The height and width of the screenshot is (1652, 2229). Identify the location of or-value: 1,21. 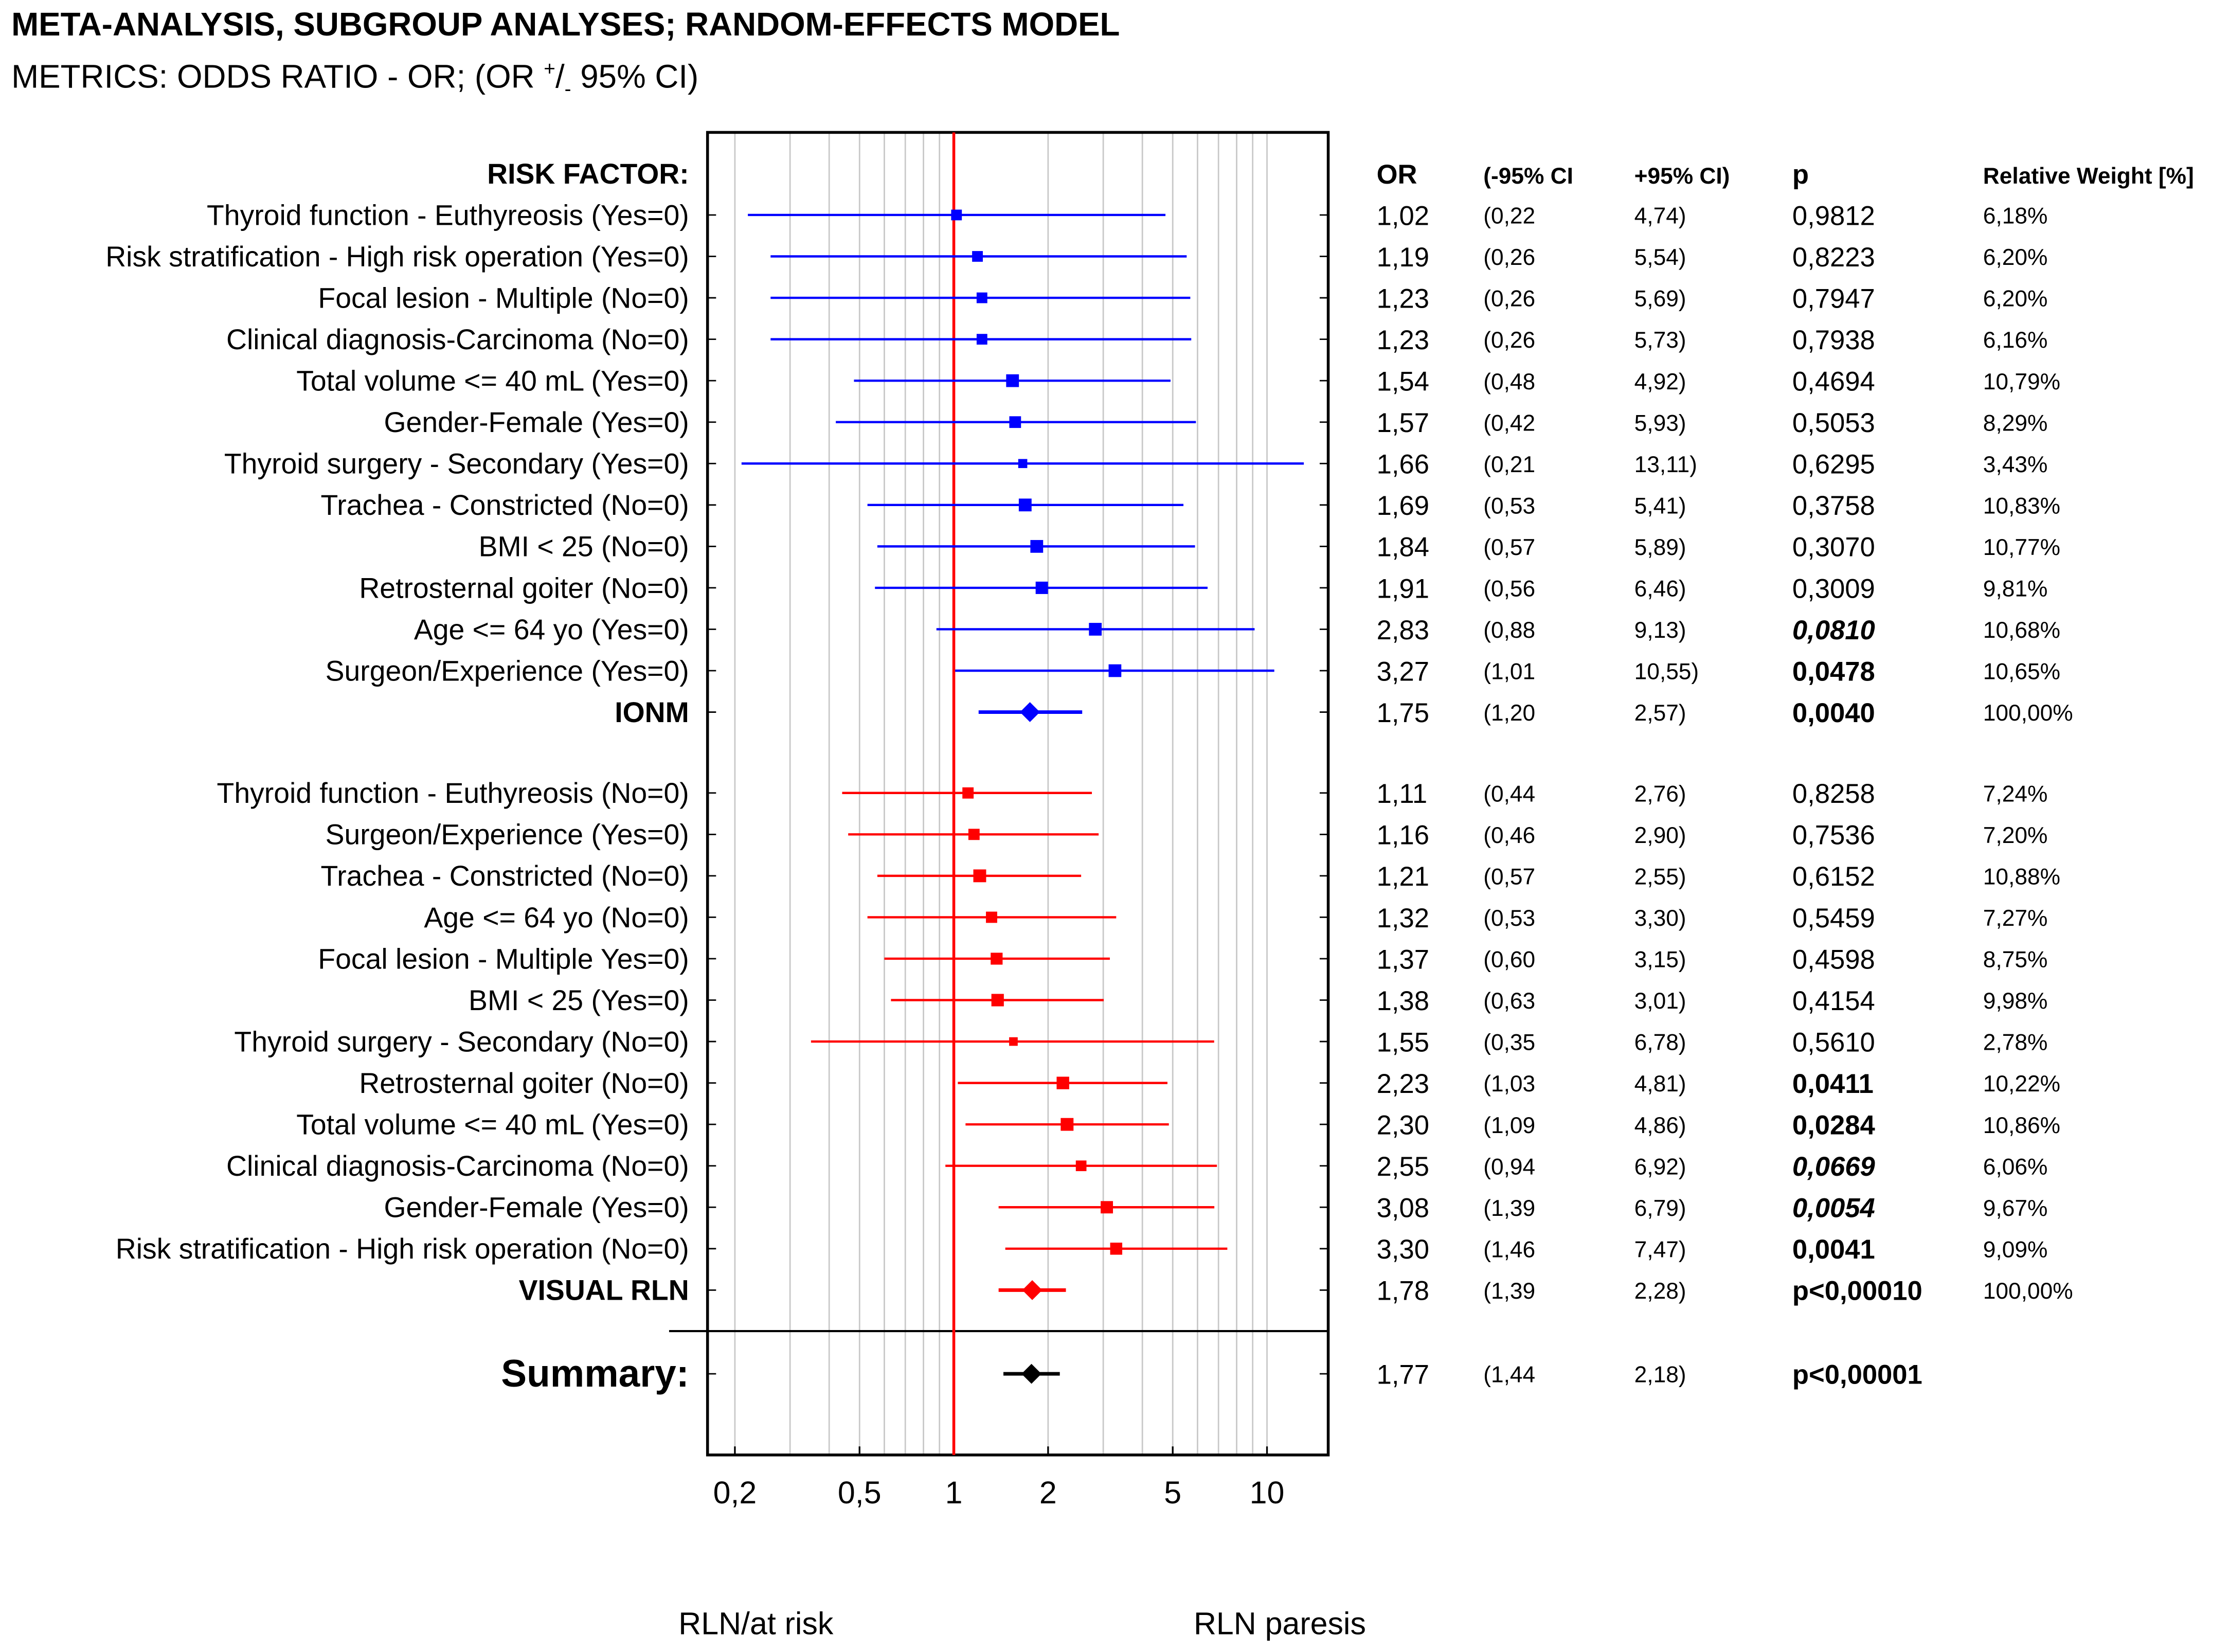
(1403, 876).